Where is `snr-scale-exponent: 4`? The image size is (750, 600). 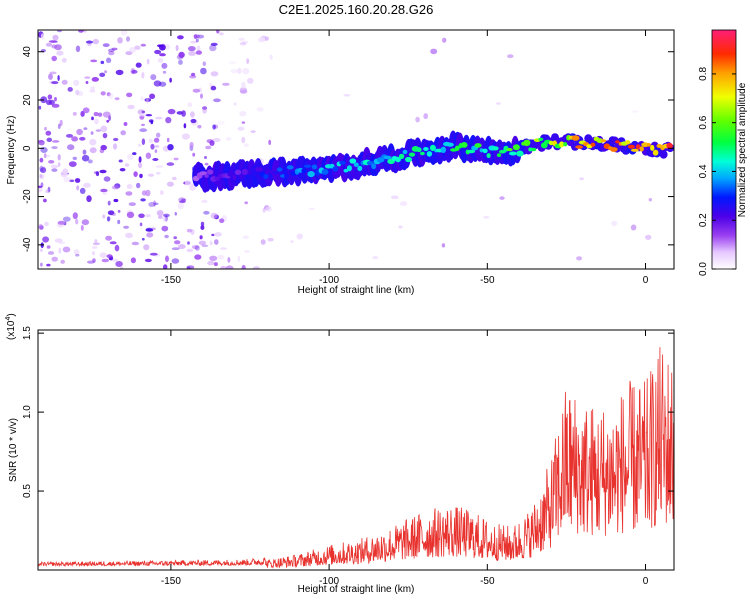
snr-scale-exponent: 4 is located at coordinates (8, 319).